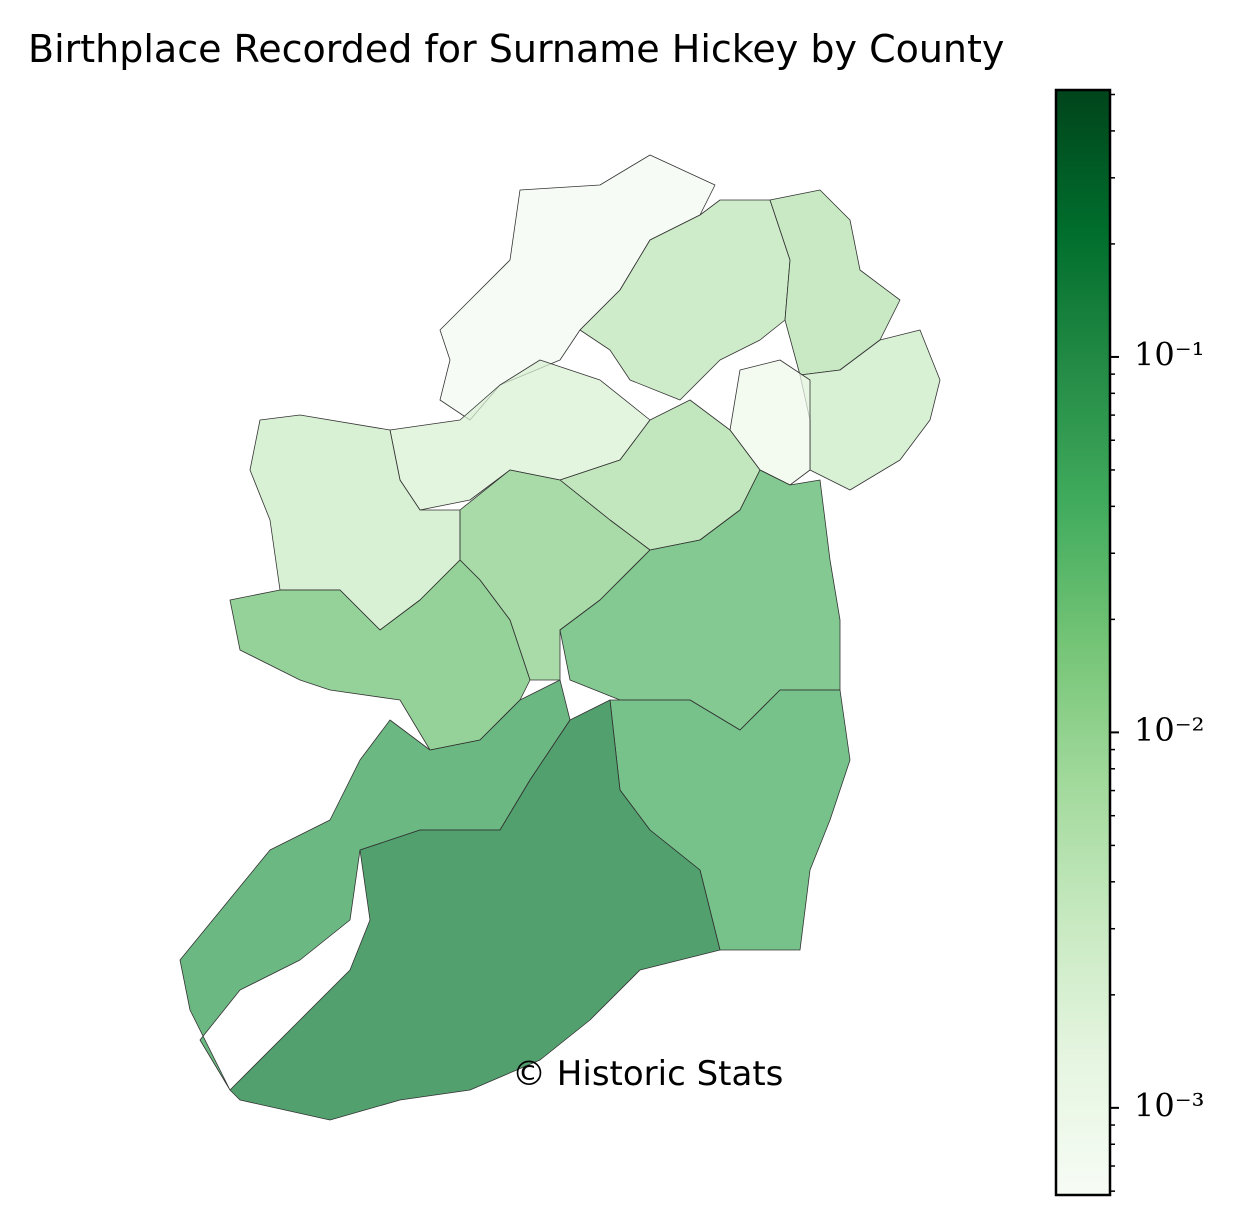 This screenshot has width=1253, height=1228. I want to click on y-tick-label: 10⁻¹, so click(1169, 354).